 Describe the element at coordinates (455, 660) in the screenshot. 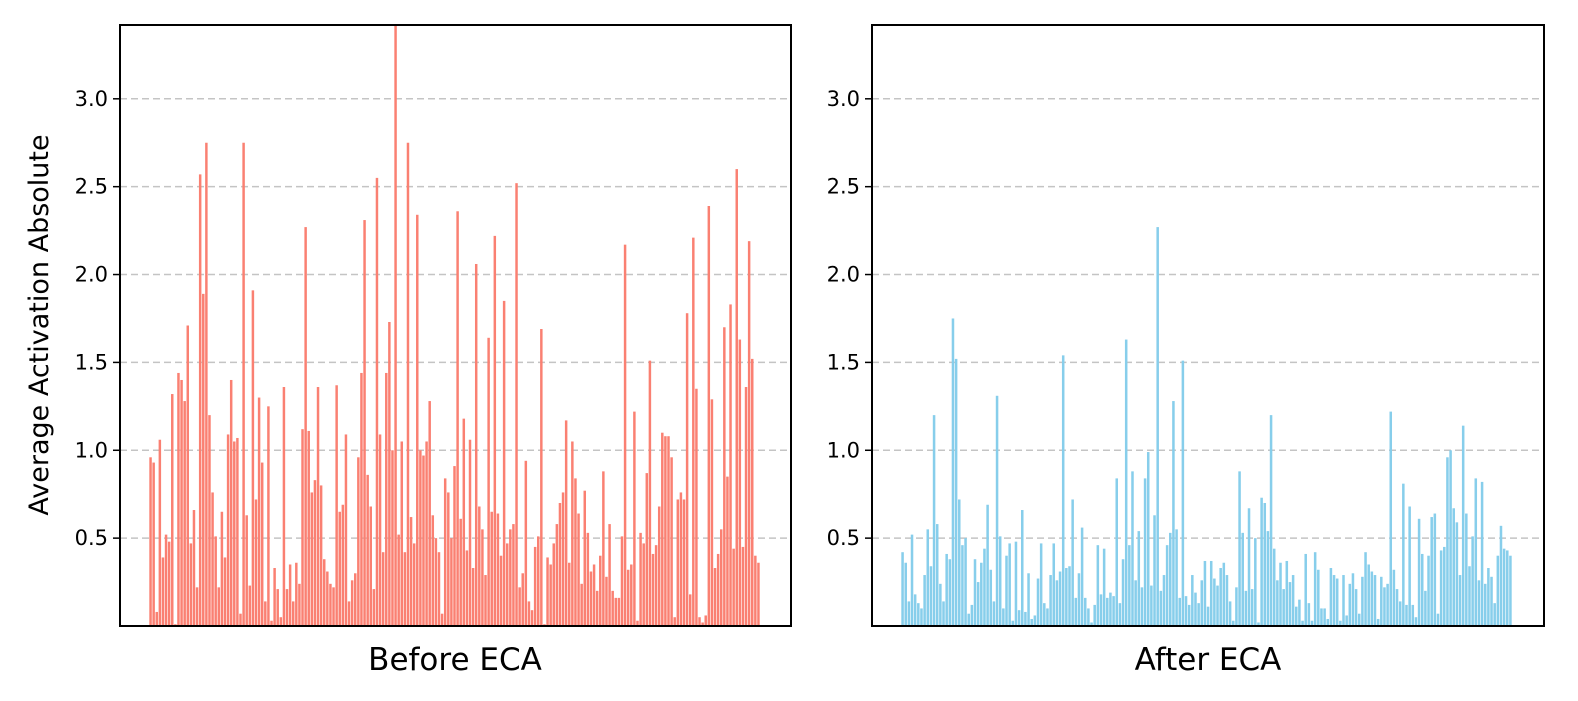

I see `x-axis-title-before: Before ECA` at that location.